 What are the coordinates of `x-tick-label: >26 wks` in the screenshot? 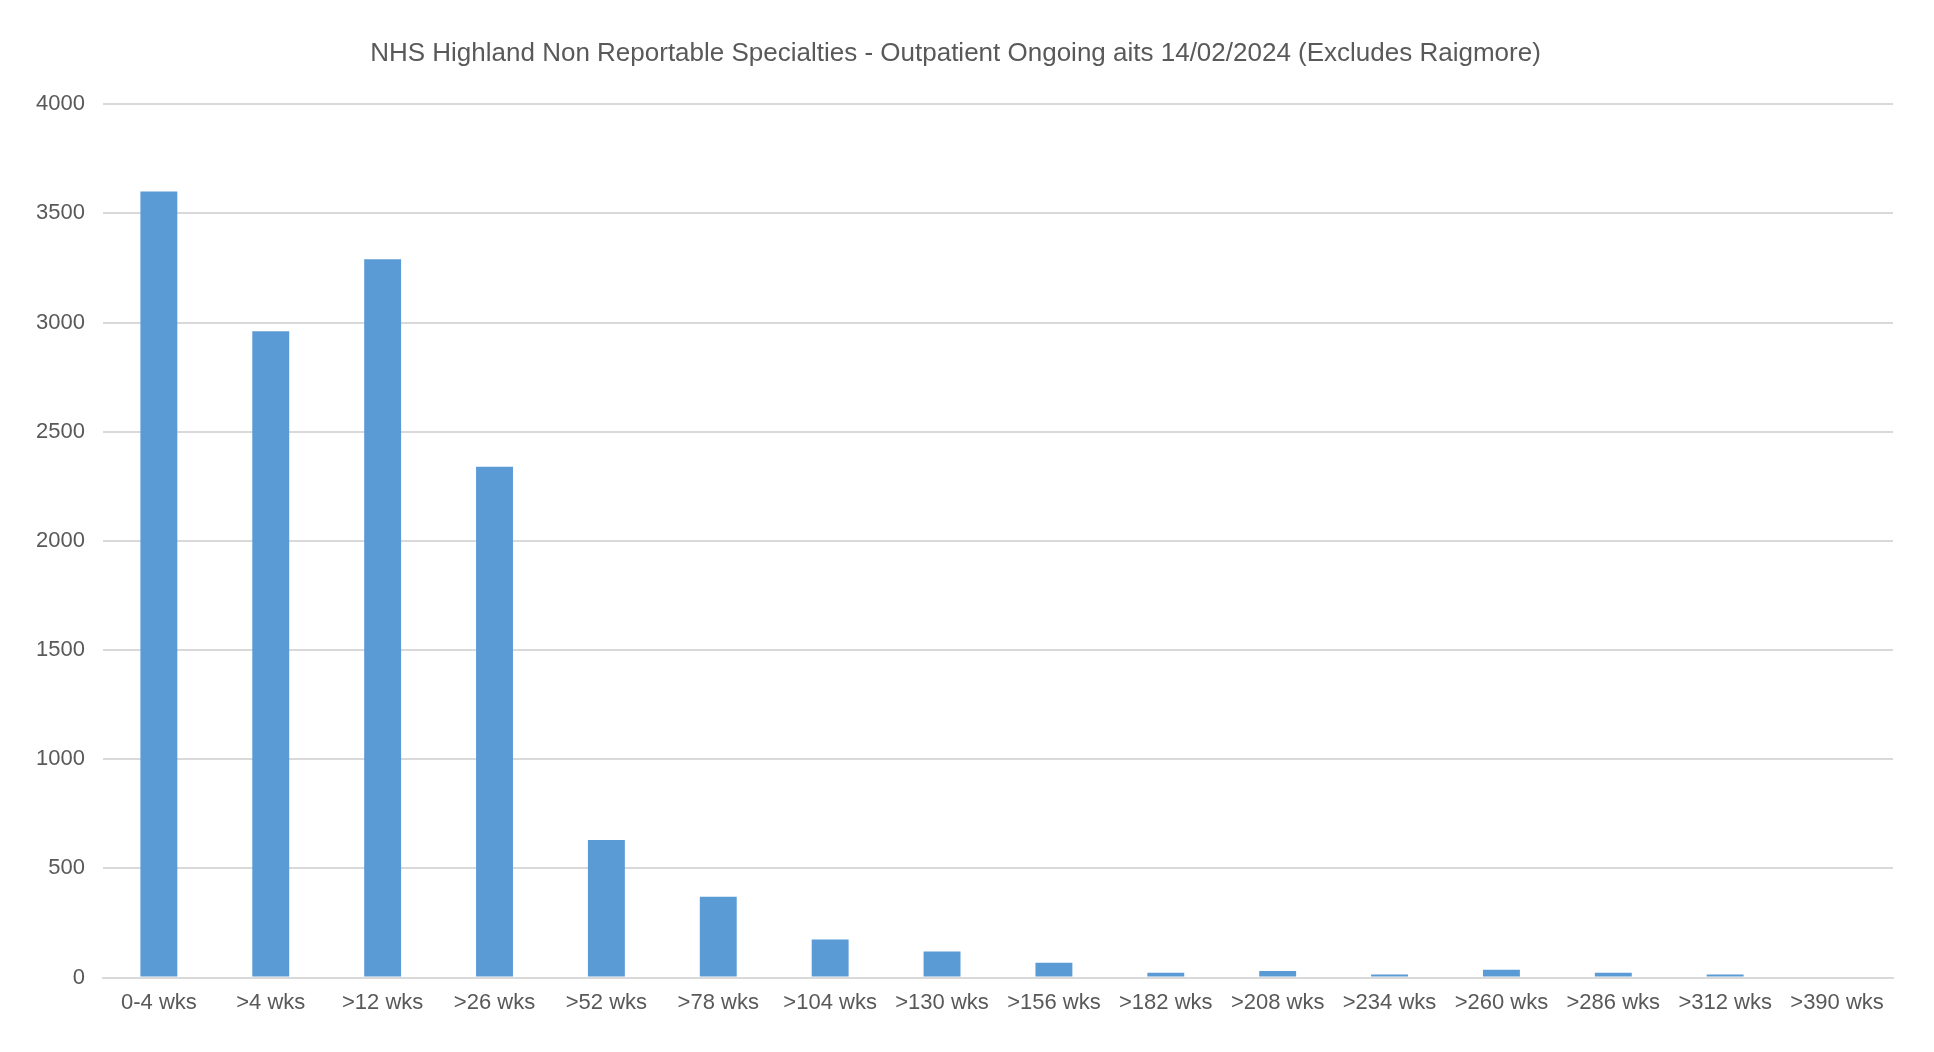 It's located at (494, 1001).